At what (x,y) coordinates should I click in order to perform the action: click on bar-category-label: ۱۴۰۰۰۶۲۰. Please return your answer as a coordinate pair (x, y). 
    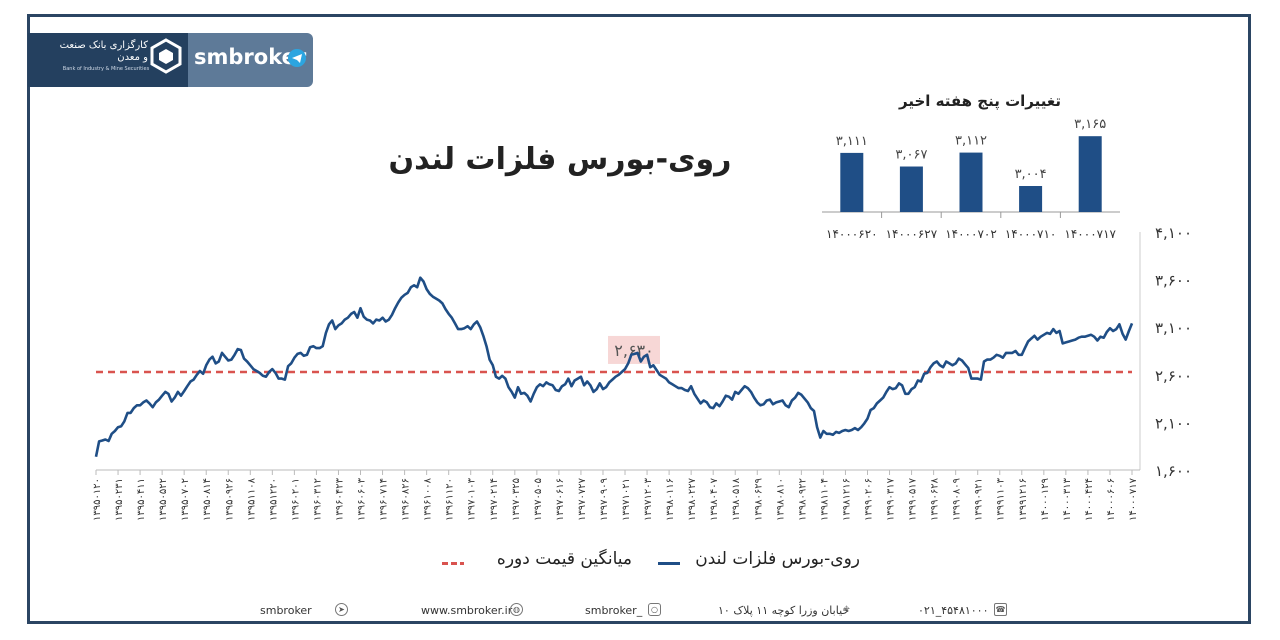
    Looking at the image, I should click on (852, 234).